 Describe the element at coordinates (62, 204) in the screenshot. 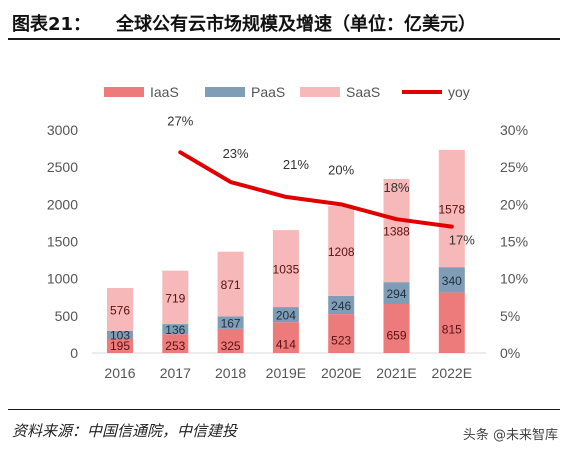

I see `y-axis-tick-label: 2000` at that location.